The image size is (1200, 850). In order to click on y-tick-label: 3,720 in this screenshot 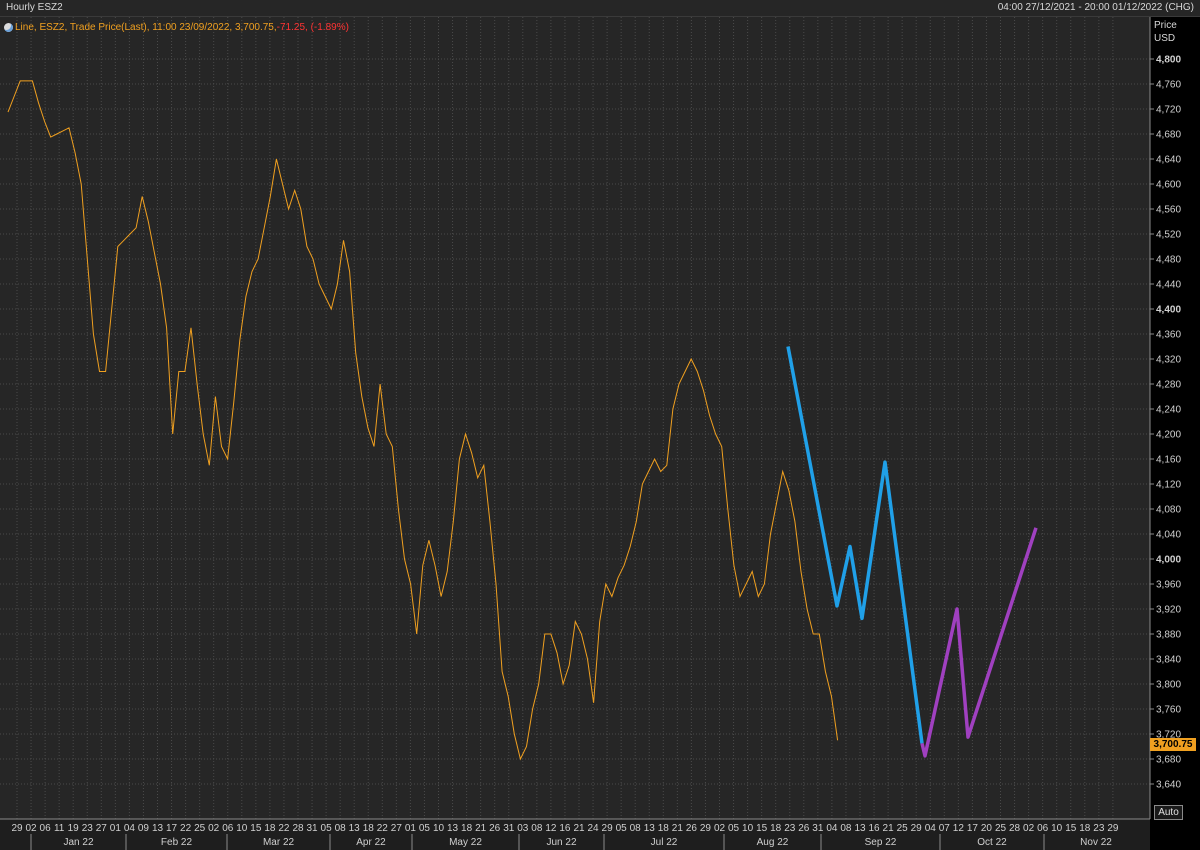, I will do `click(1168, 735)`.